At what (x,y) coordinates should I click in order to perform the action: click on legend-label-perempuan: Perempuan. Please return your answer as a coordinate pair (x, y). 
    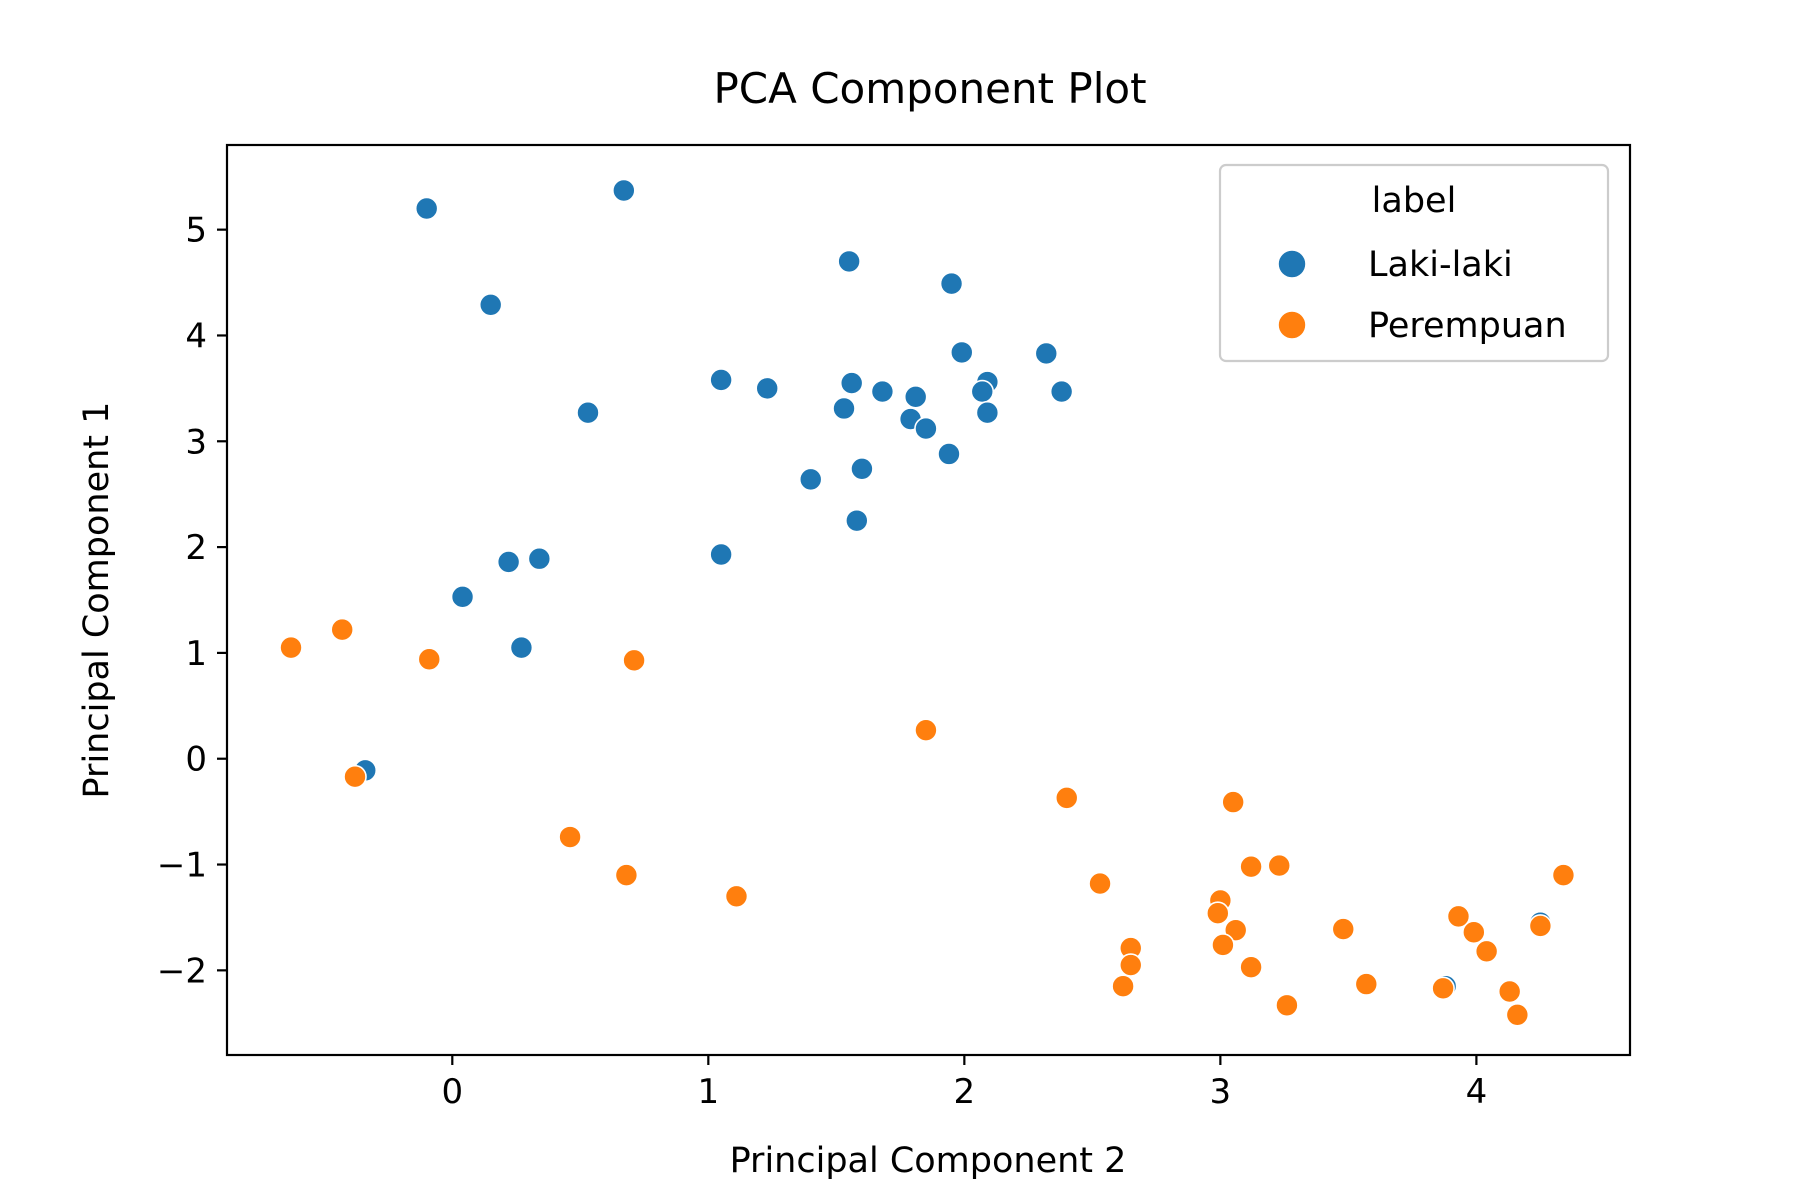
    Looking at the image, I should click on (1467, 326).